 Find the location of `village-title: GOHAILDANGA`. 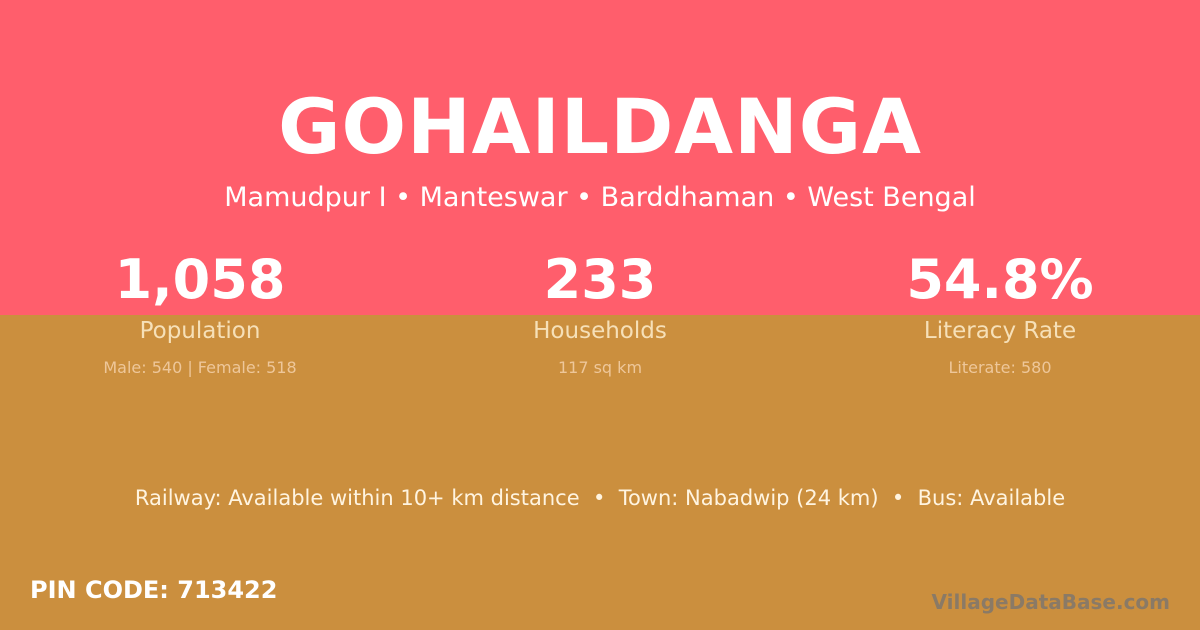

village-title: GOHAILDANGA is located at coordinates (600, 126).